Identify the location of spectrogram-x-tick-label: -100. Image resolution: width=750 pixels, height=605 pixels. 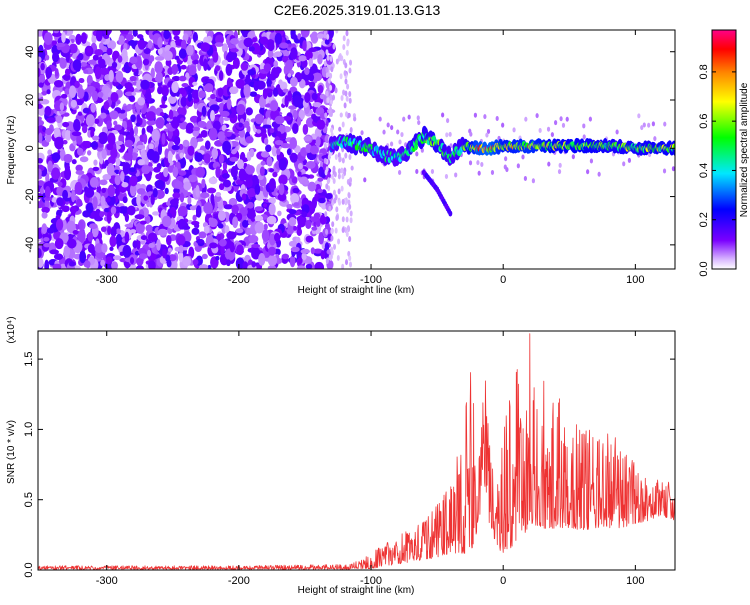
(371, 280).